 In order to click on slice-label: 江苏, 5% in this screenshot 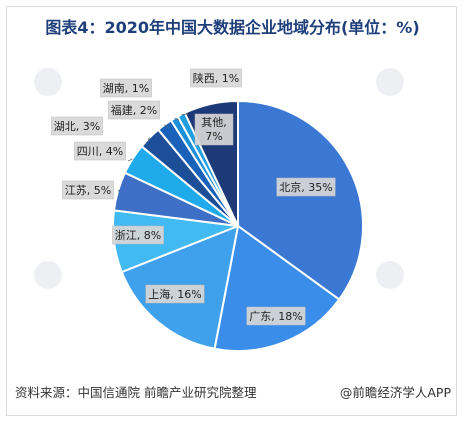, I will do `click(88, 190)`.